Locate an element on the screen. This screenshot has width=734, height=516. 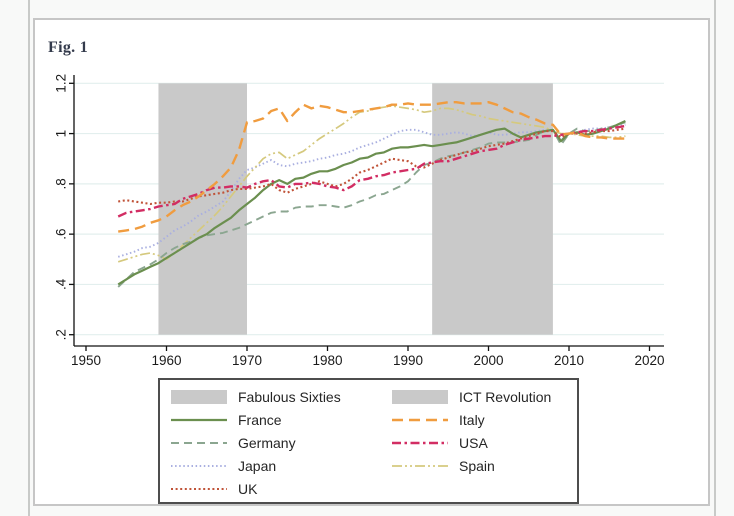
legend-label: France is located at coordinates (260, 419).